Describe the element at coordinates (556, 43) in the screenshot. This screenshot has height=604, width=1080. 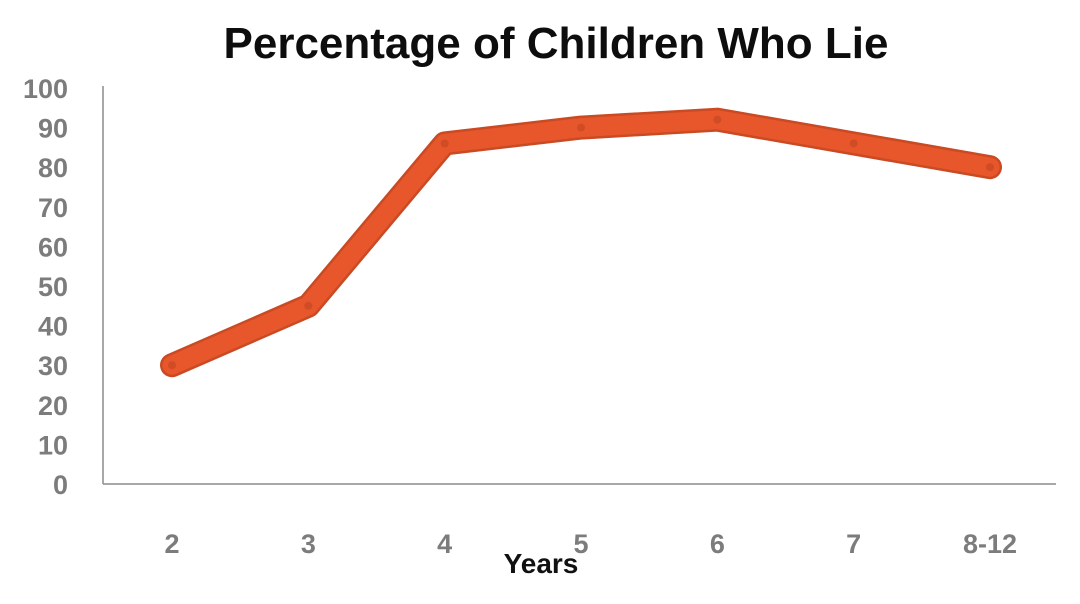
I see `chart-title: Percentage of Children Who Lie` at that location.